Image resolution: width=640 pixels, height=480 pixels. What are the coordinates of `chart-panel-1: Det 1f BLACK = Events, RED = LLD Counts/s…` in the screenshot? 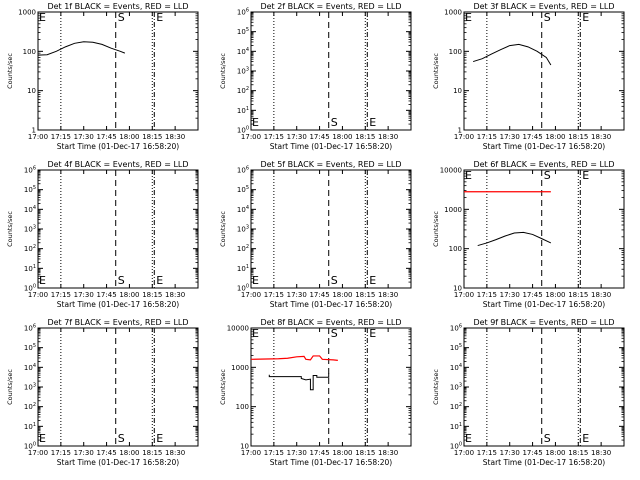 It's located at (102, 76).